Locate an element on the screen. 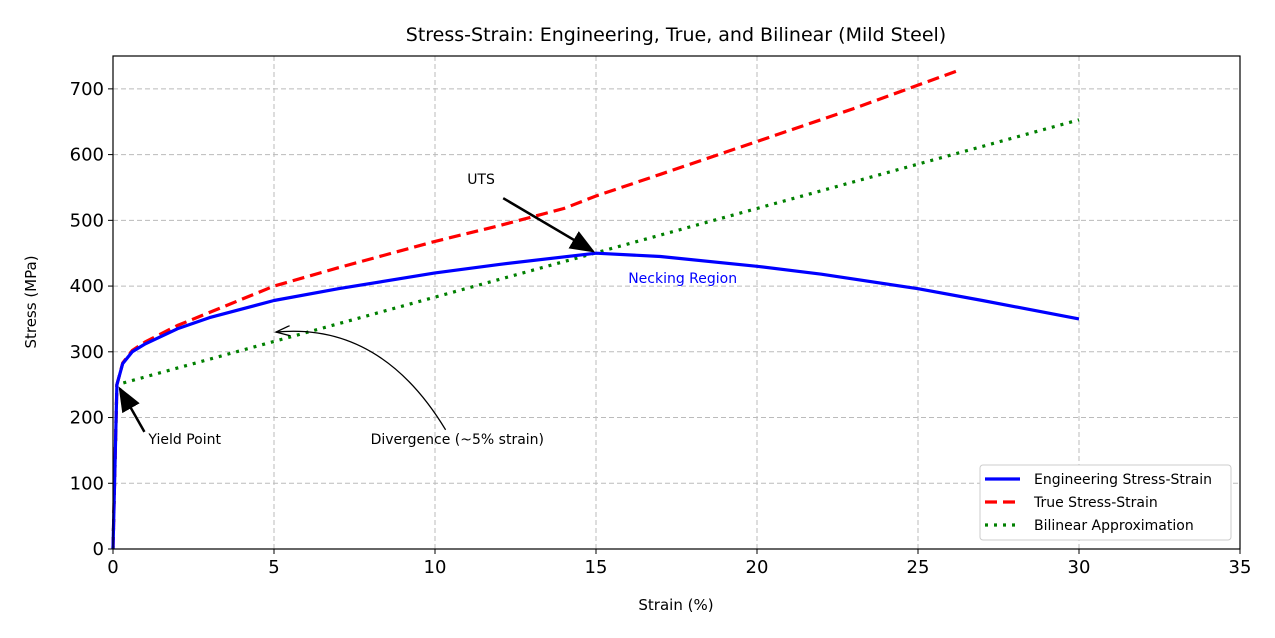 The width and height of the screenshot is (1275, 638). legend-label: Bilinear Approximation is located at coordinates (1114, 526).